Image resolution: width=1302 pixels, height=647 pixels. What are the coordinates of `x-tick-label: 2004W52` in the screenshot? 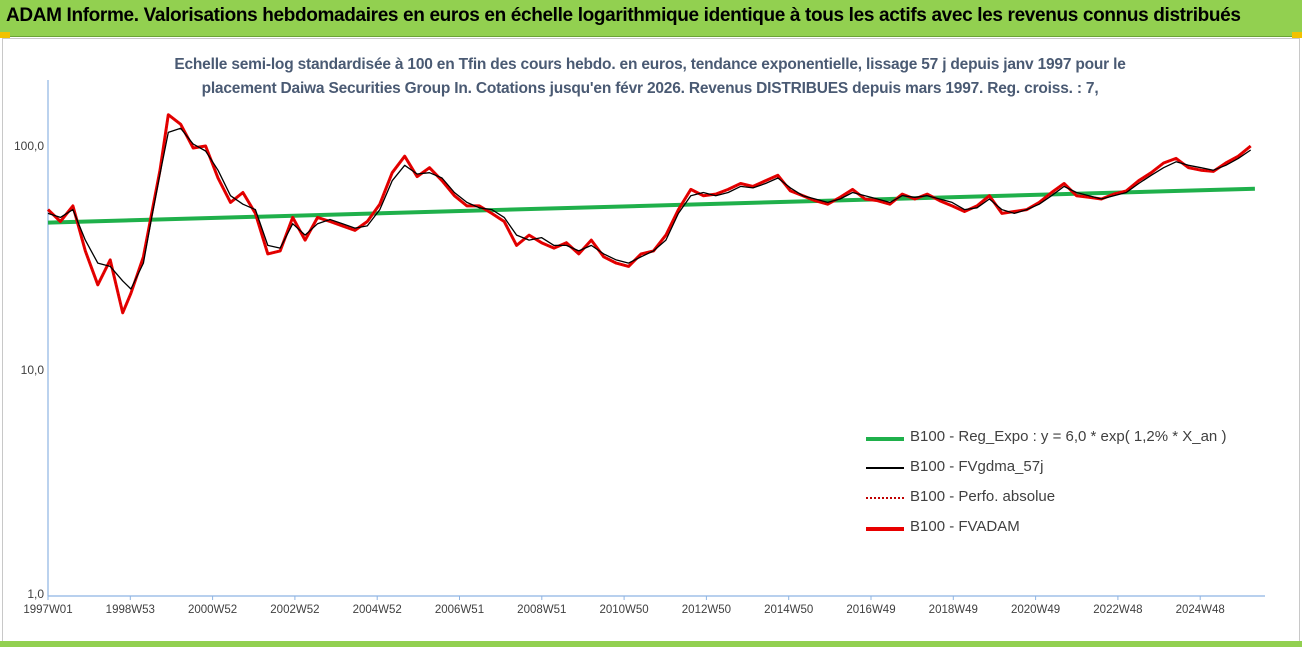 It's located at (377, 610).